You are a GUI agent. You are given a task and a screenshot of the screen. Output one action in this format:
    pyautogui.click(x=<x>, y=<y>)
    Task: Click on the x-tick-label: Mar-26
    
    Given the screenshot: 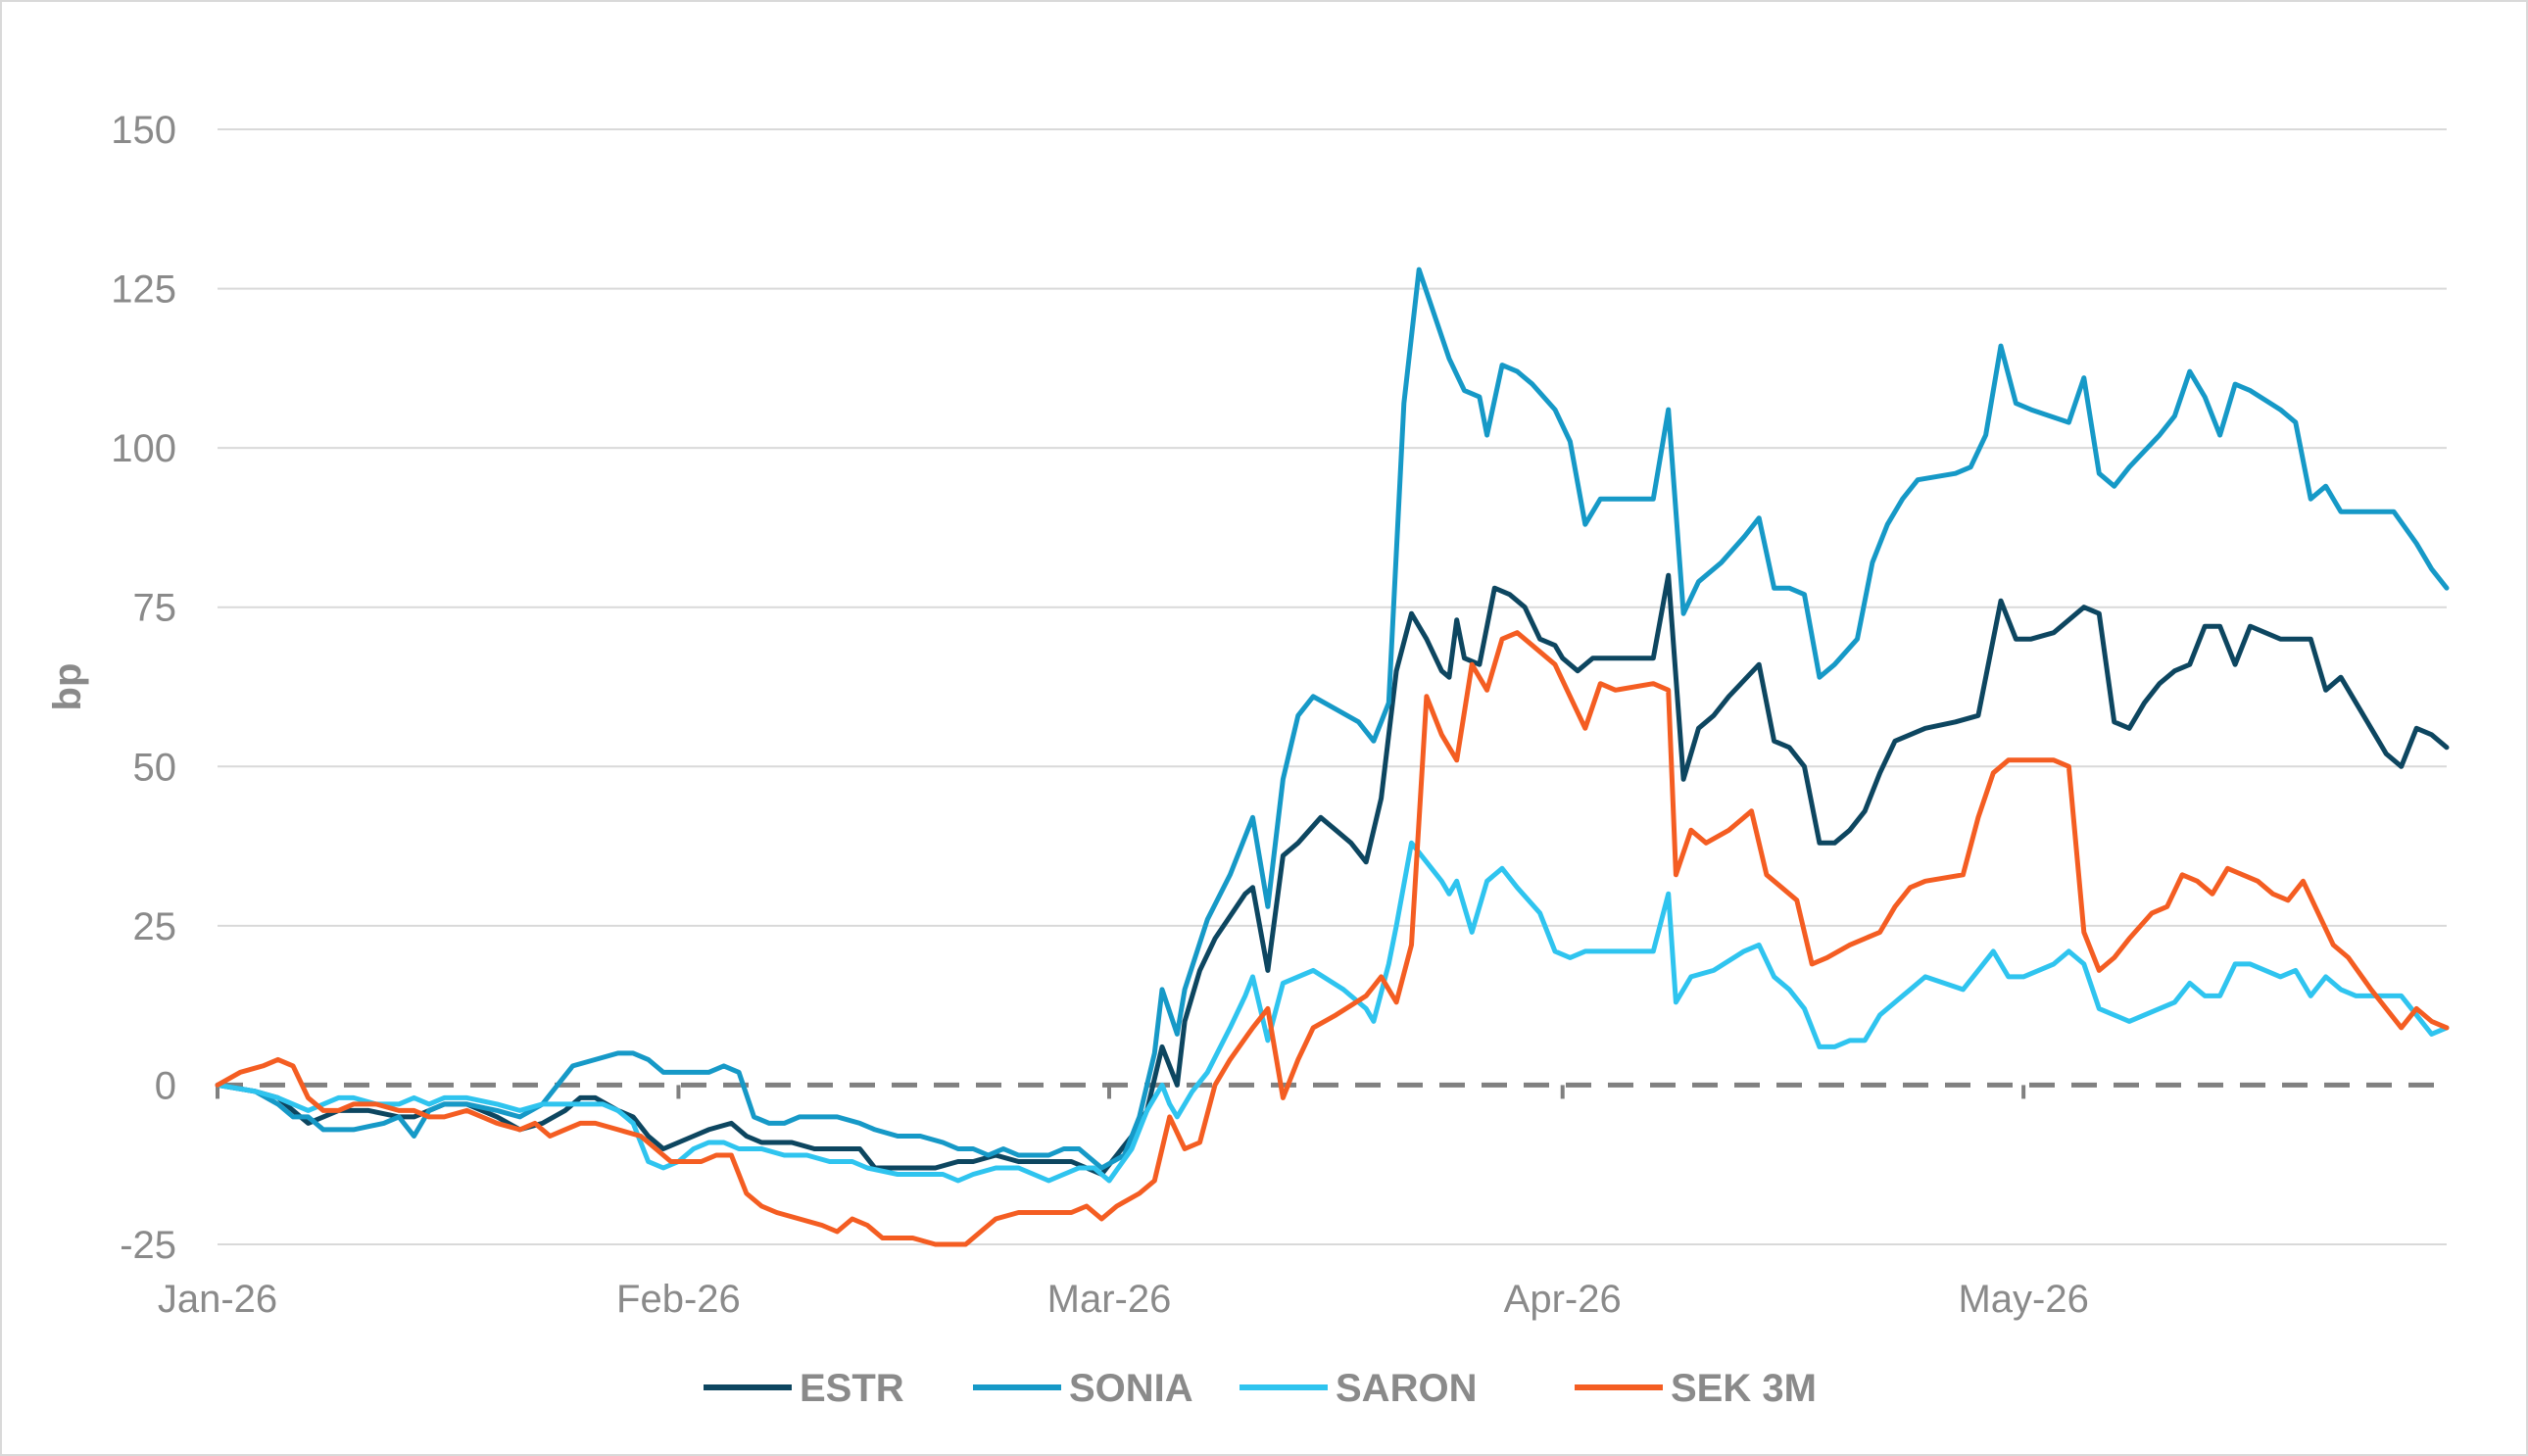 What is the action you would take?
    pyautogui.click(x=1110, y=1299)
    